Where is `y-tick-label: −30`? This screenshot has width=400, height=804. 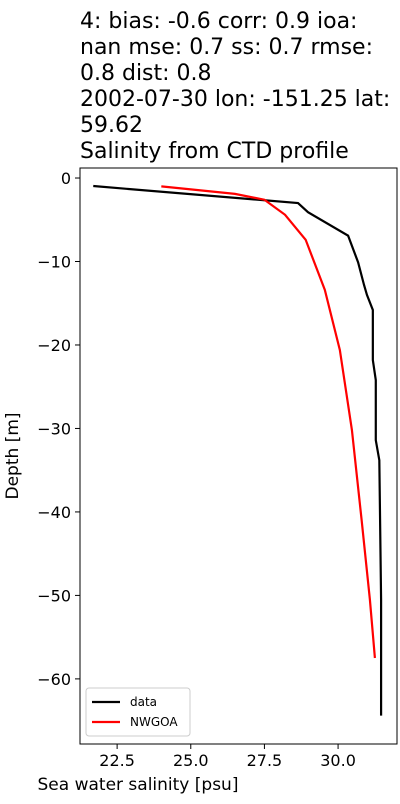
y-tick-label: −30 is located at coordinates (54, 428).